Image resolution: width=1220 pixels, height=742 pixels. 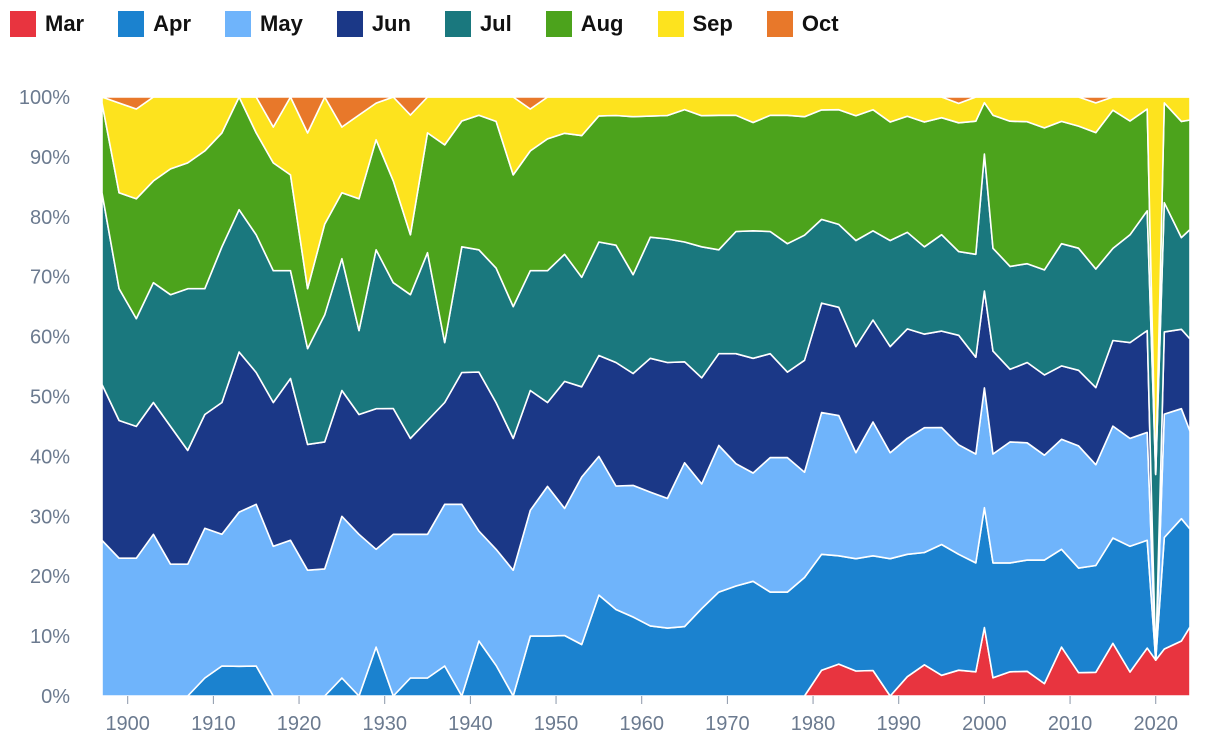 I want to click on legend-swatch-apr, so click(x=131, y=24).